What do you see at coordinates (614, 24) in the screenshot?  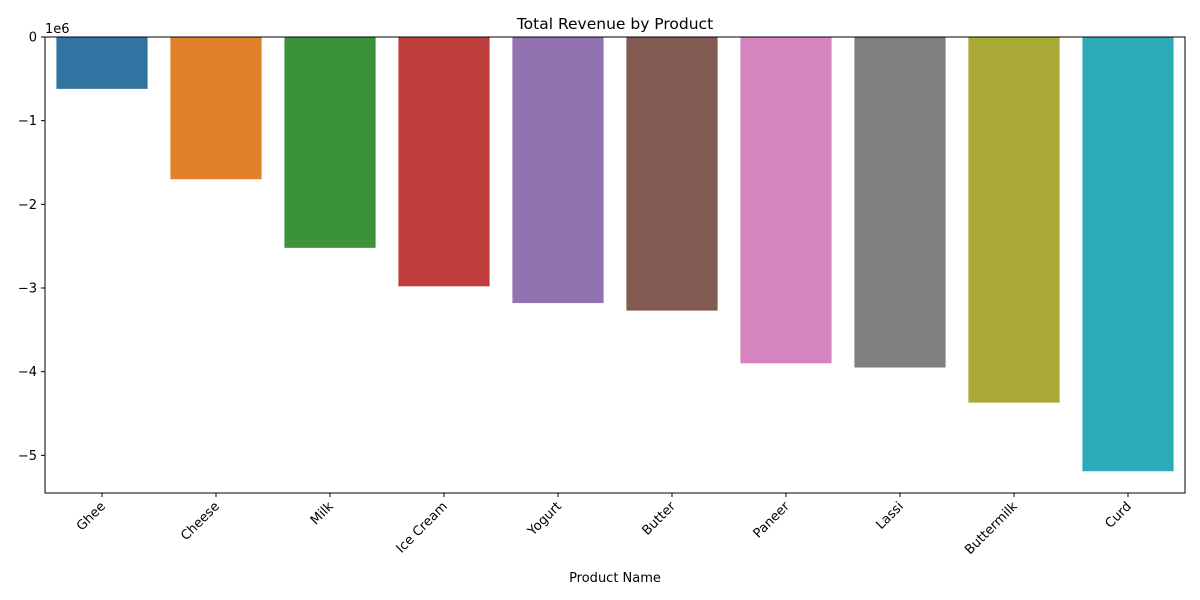 I see `chart-title: Total Revenue by Product` at bounding box center [614, 24].